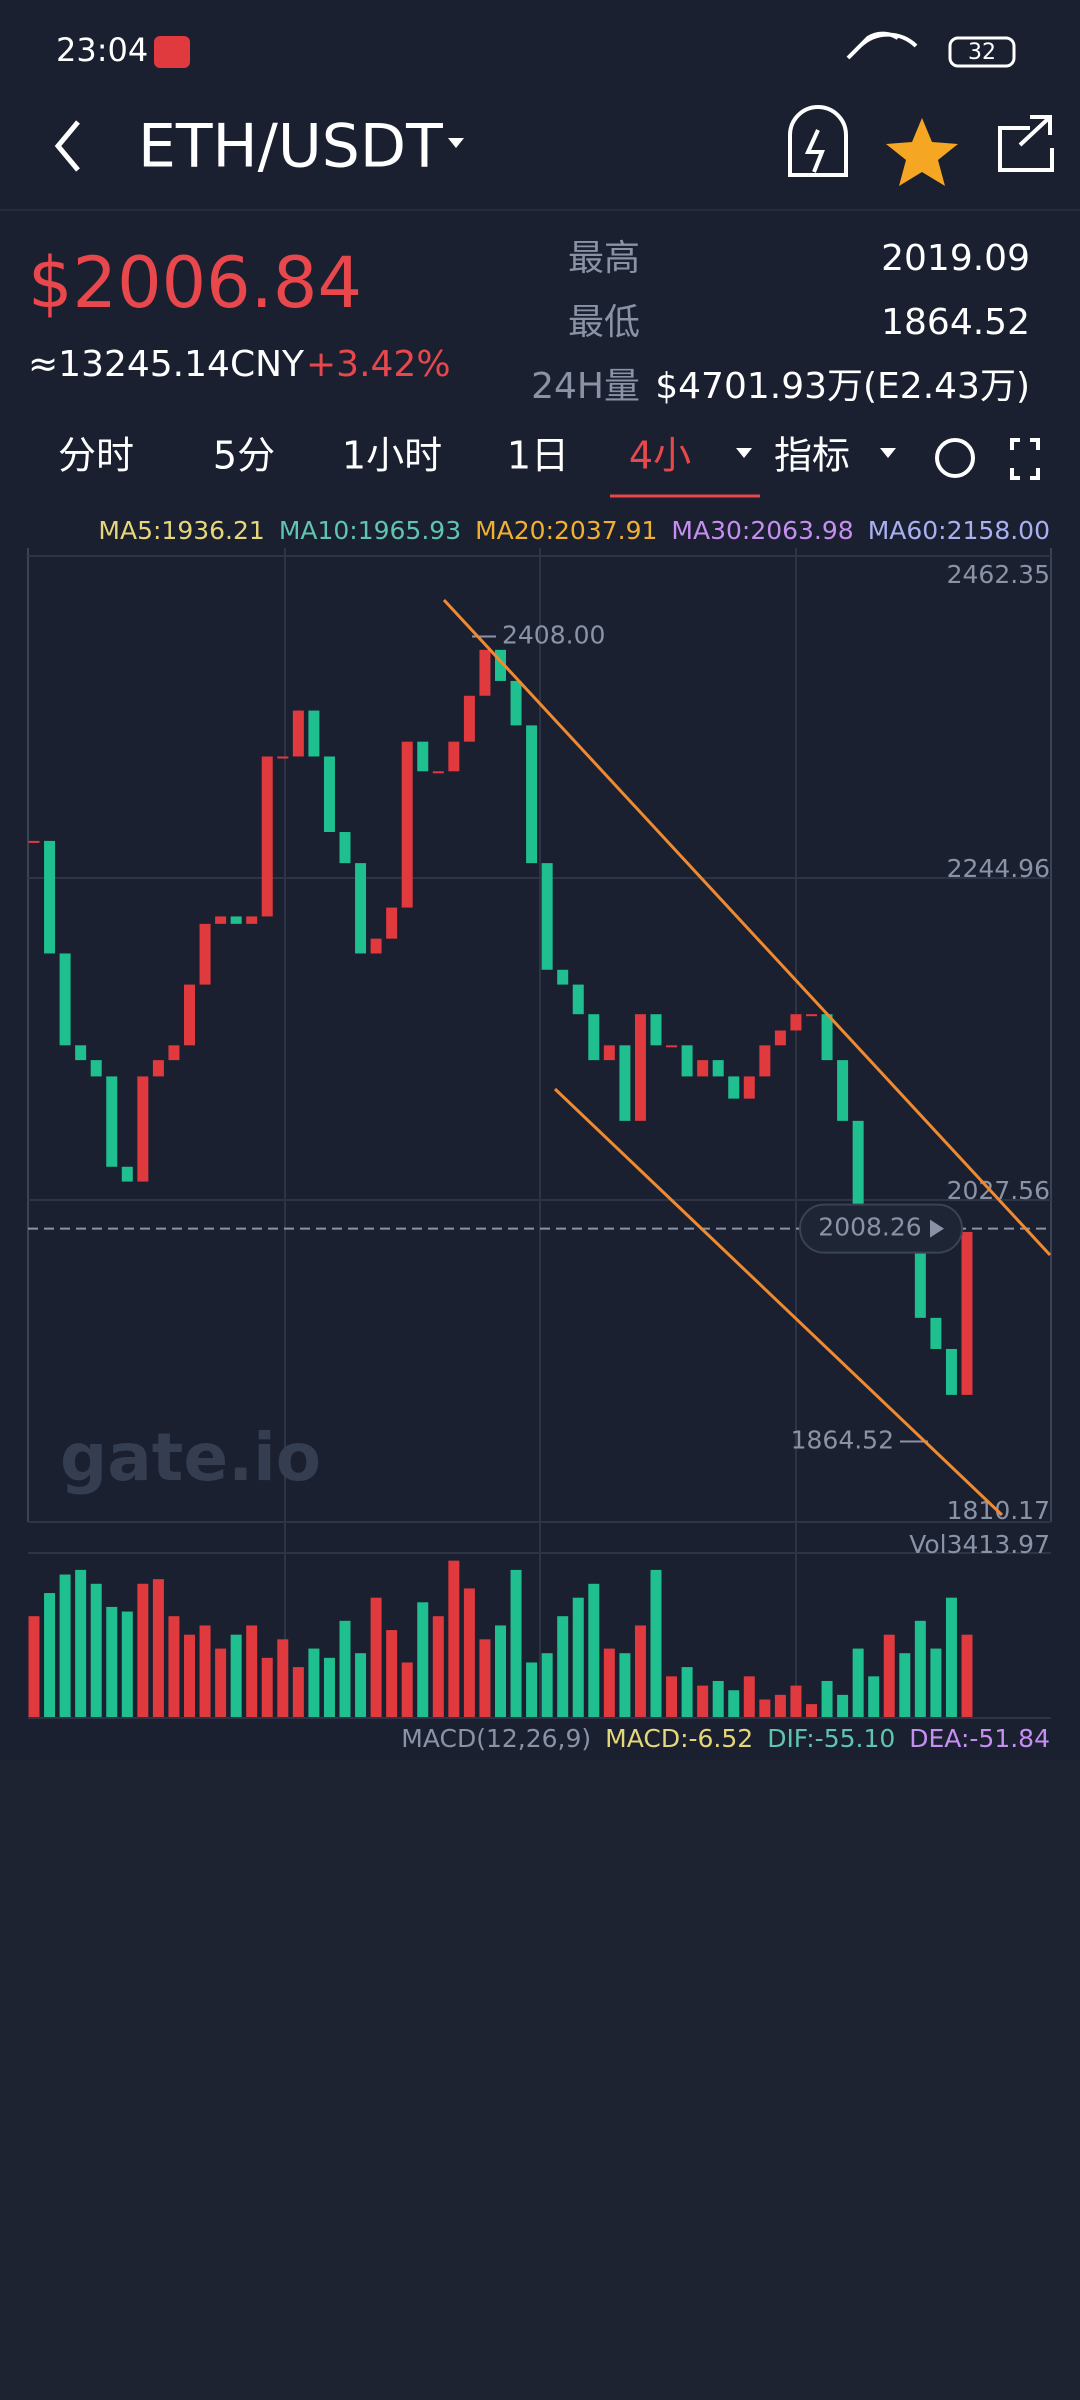 Image resolution: width=1080 pixels, height=2400 pixels. What do you see at coordinates (881, 1228) in the screenshot?
I see `current-price-box` at bounding box center [881, 1228].